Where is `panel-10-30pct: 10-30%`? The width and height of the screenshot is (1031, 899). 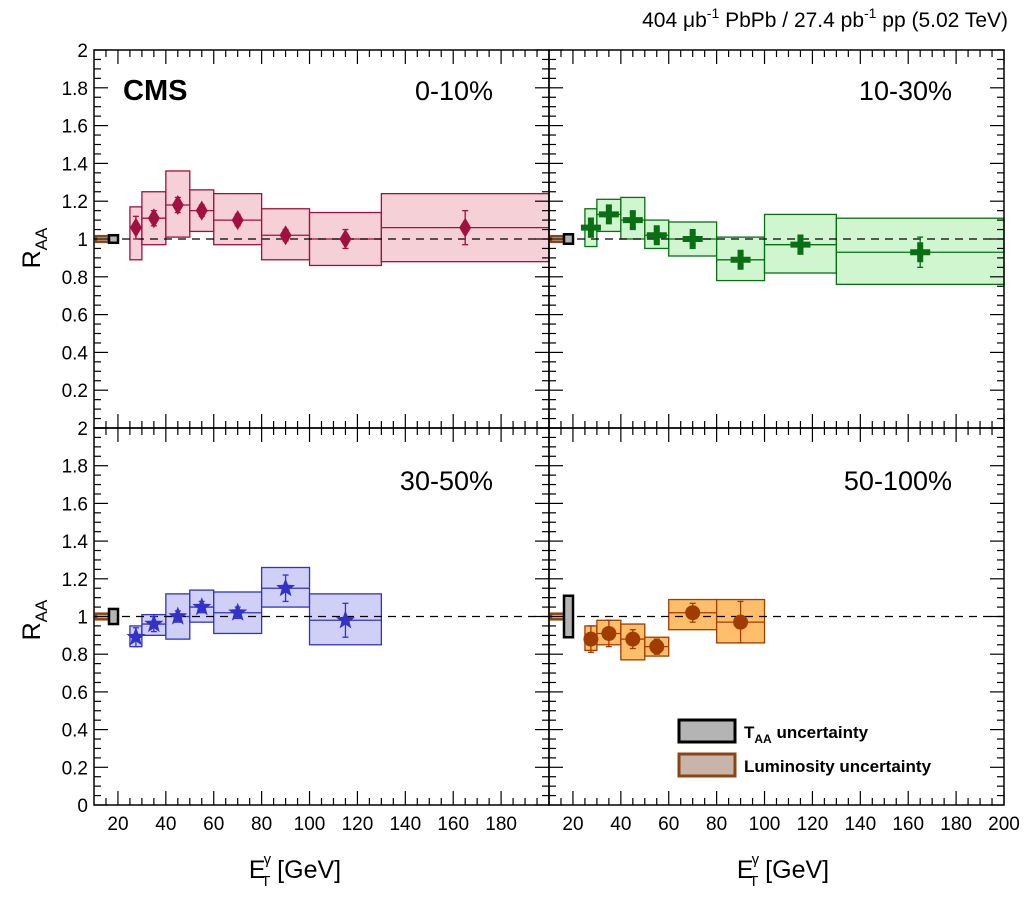
panel-10-30pct: 10-30% is located at coordinates (777, 181).